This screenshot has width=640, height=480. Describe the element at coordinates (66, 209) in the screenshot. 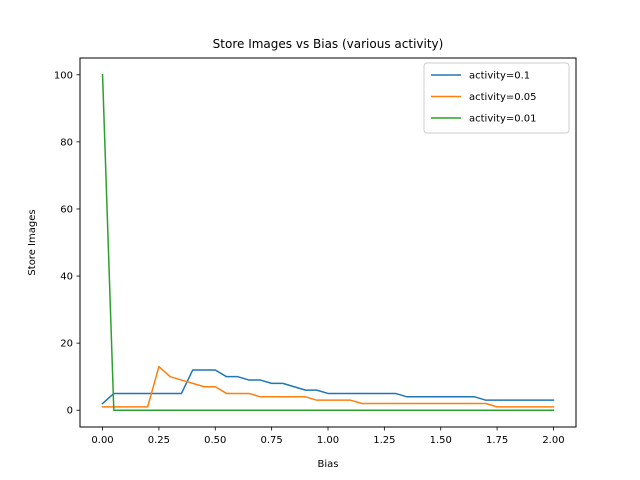

I see `y-tick-label: 60` at that location.